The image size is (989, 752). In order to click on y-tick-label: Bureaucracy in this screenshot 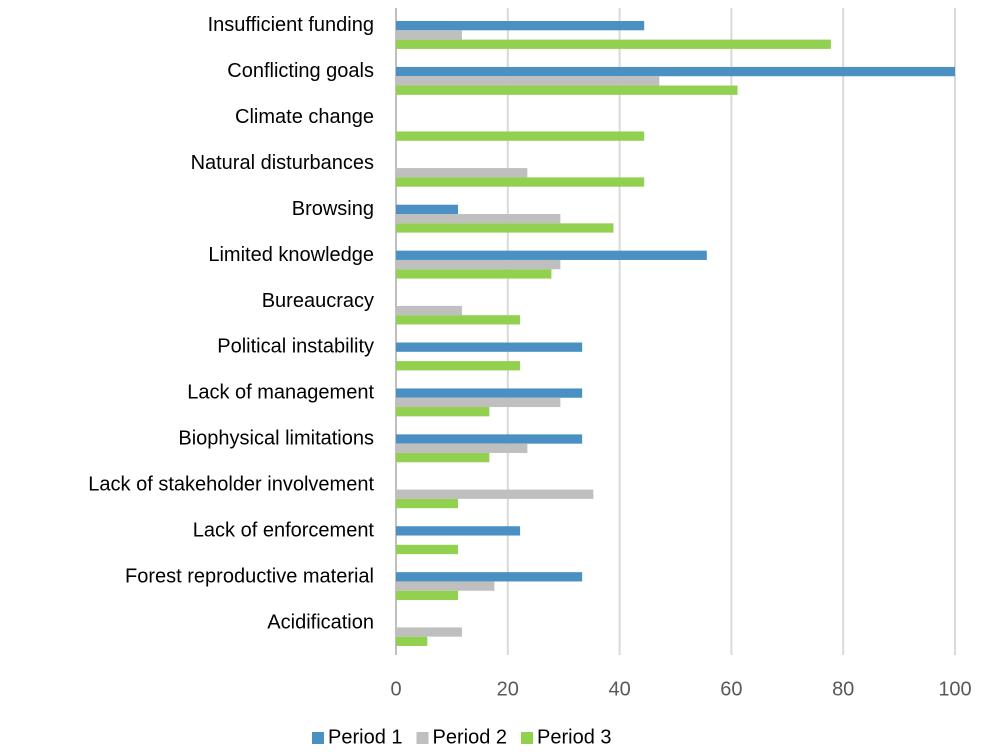, I will do `click(318, 301)`.